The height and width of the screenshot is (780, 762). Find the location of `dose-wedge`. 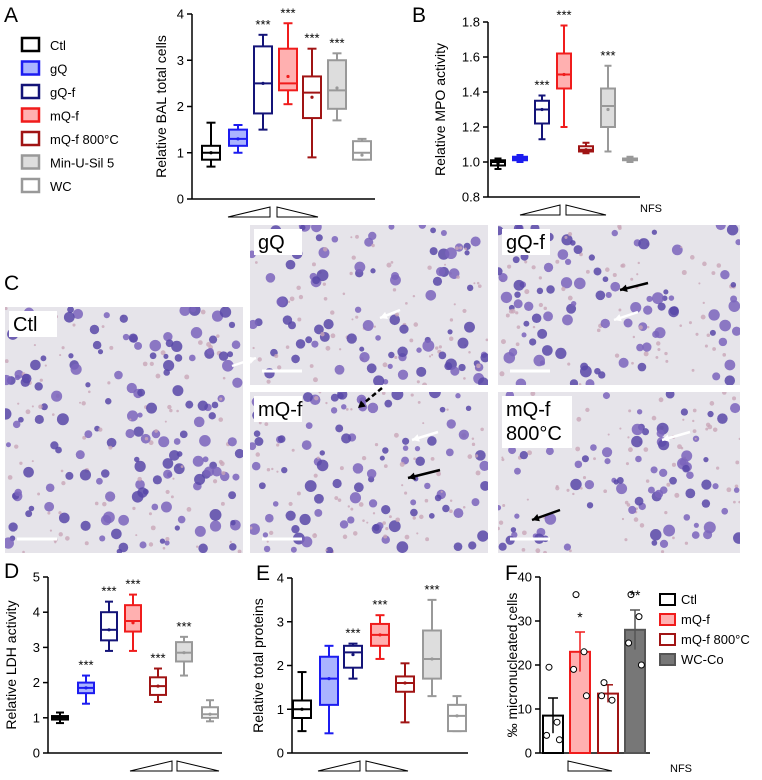

dose-wedge is located at coordinates (249, 212).